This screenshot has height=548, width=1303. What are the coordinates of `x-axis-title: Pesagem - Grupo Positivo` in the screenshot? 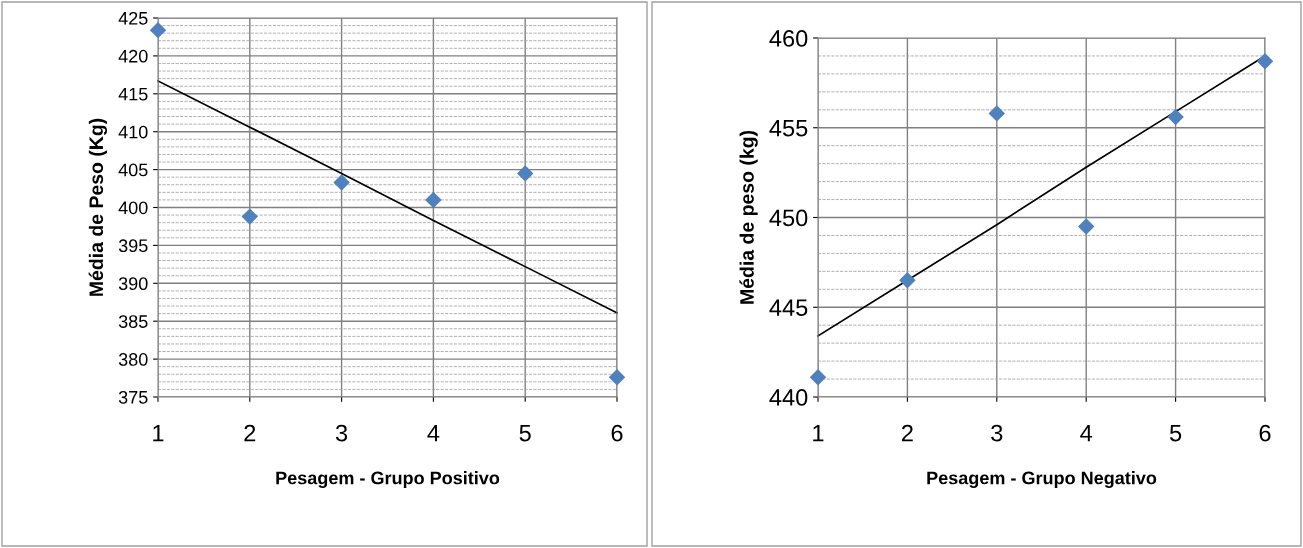 It's located at (388, 479).